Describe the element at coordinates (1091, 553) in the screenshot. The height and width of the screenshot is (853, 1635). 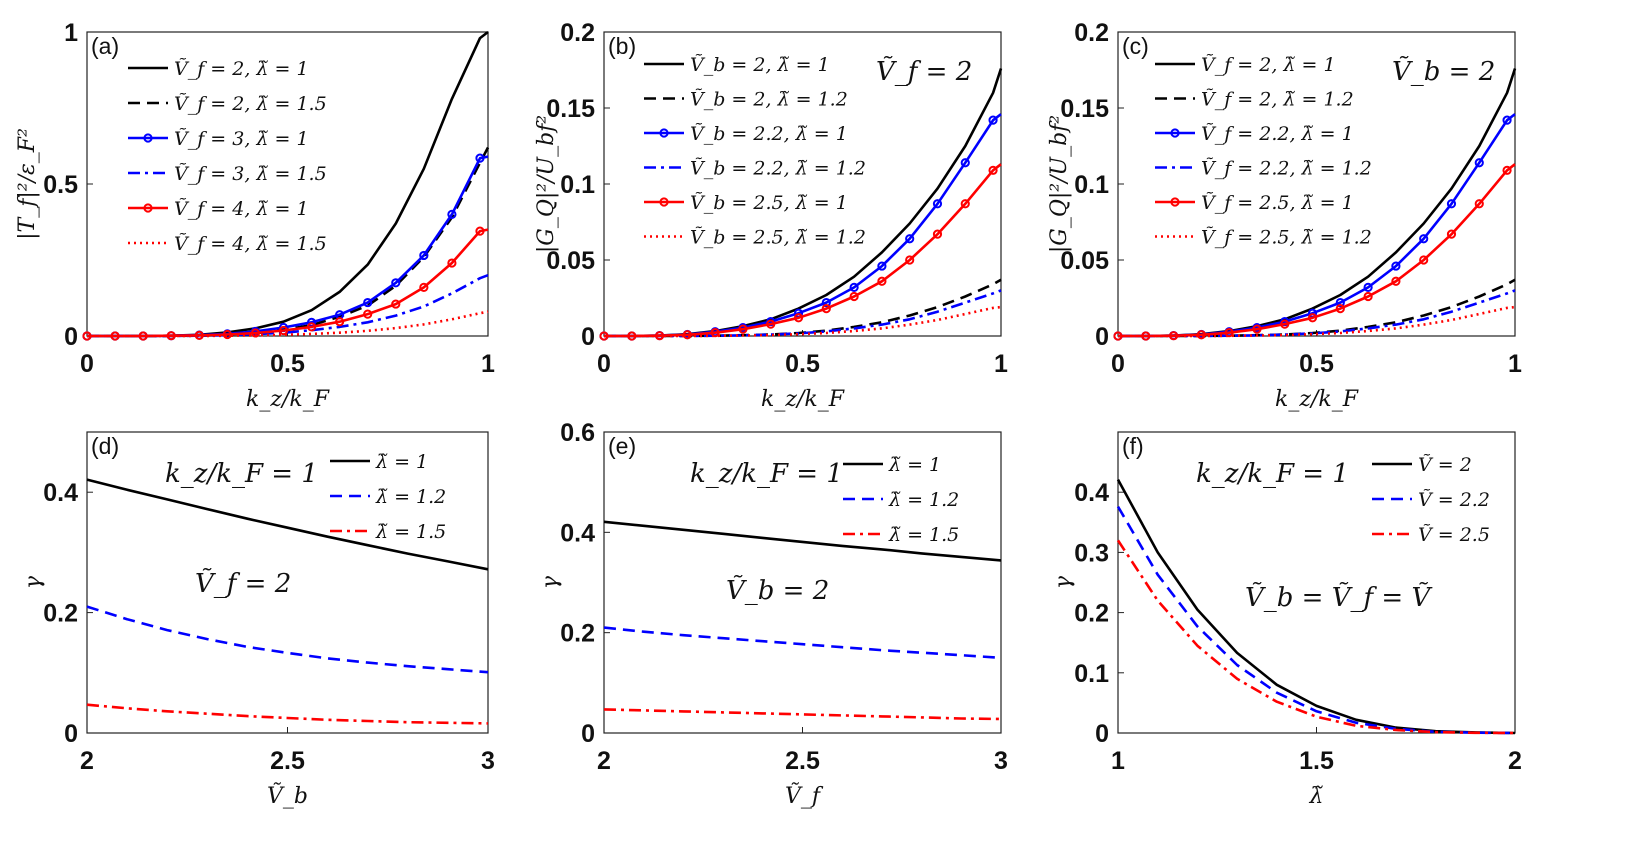
I see `y-tick-label: 0.3` at that location.